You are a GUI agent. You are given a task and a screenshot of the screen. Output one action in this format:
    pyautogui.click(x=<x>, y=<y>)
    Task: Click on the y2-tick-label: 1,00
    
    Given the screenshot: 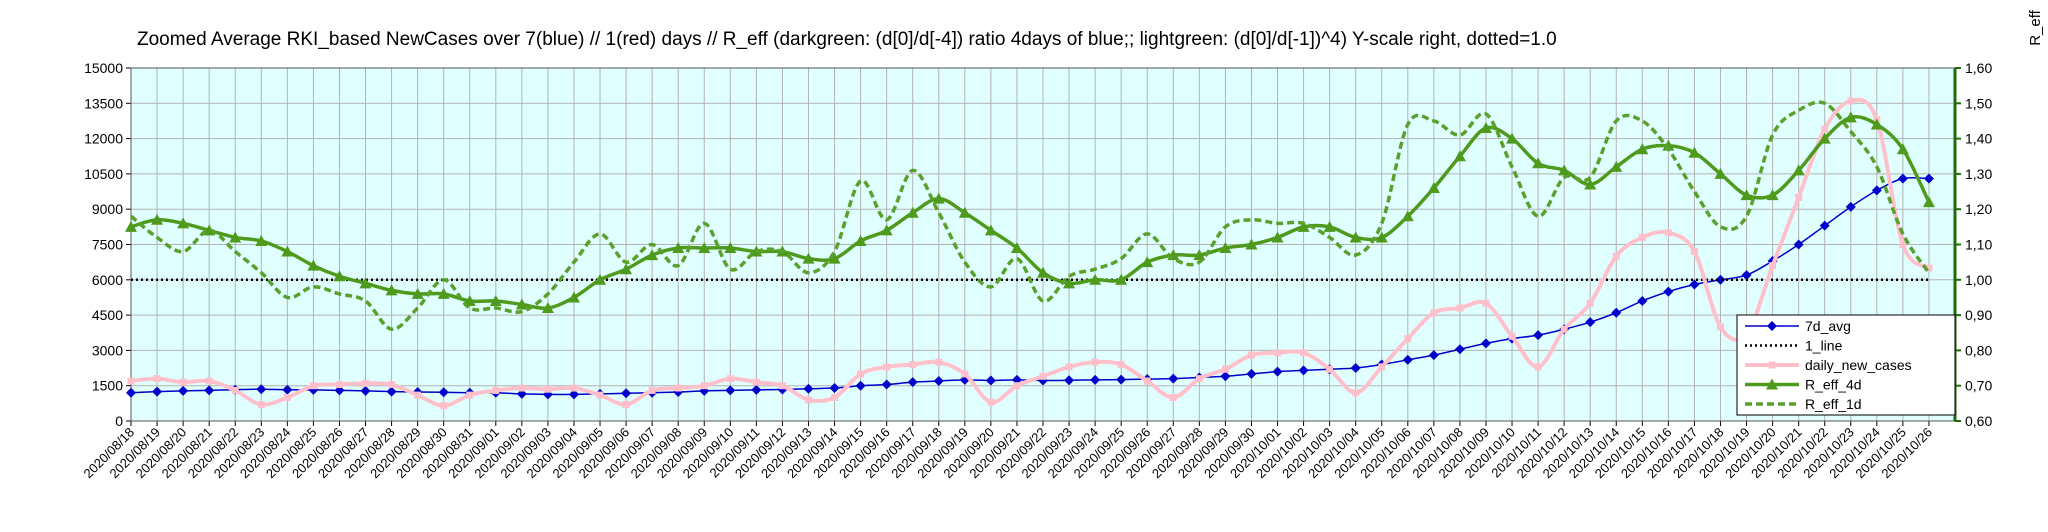 What is the action you would take?
    pyautogui.click(x=1978, y=280)
    